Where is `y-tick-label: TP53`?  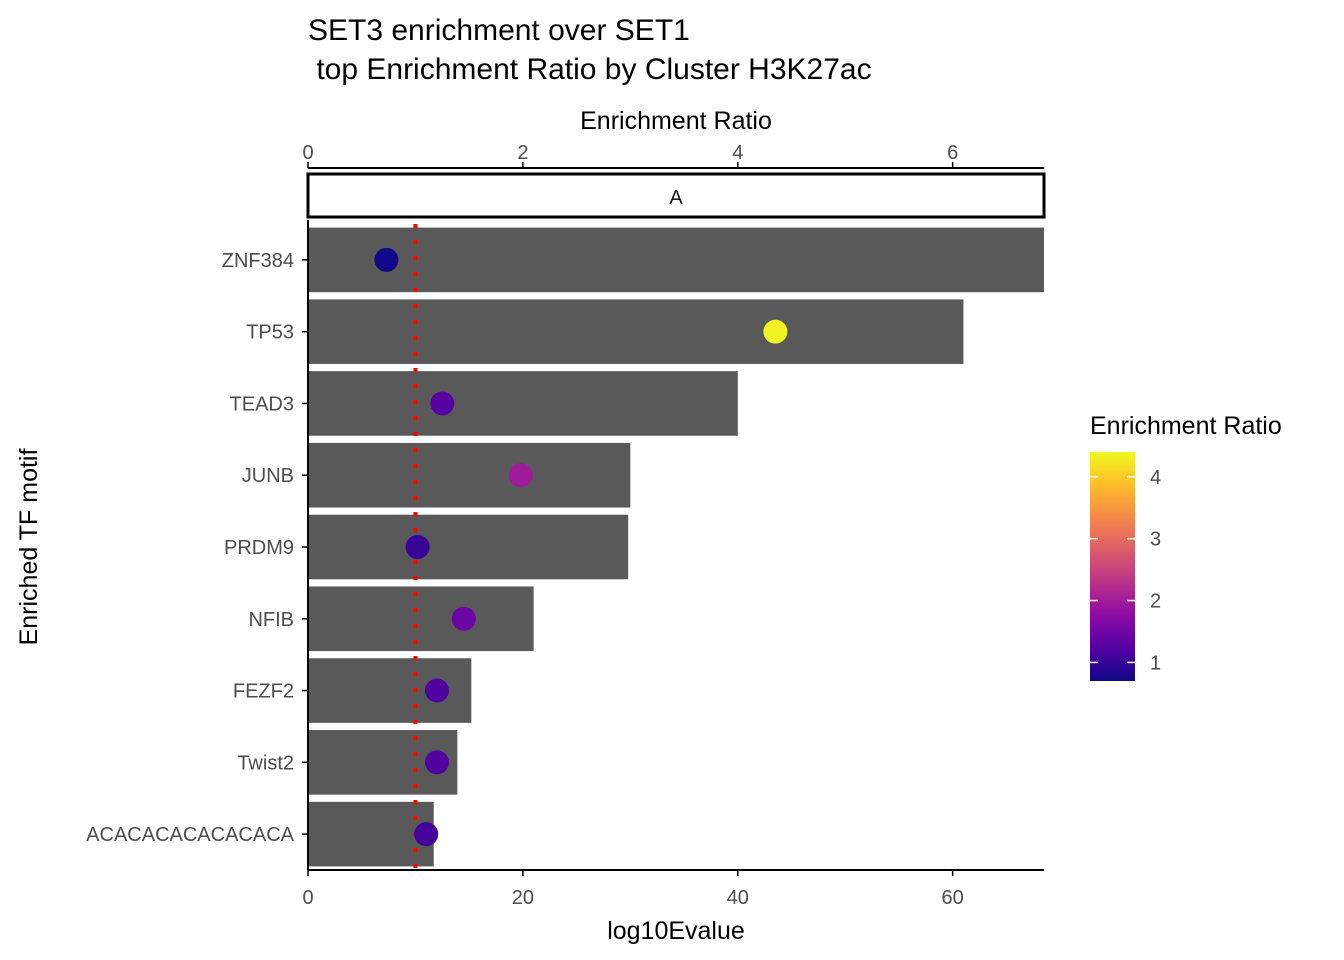 y-tick-label: TP53 is located at coordinates (270, 333).